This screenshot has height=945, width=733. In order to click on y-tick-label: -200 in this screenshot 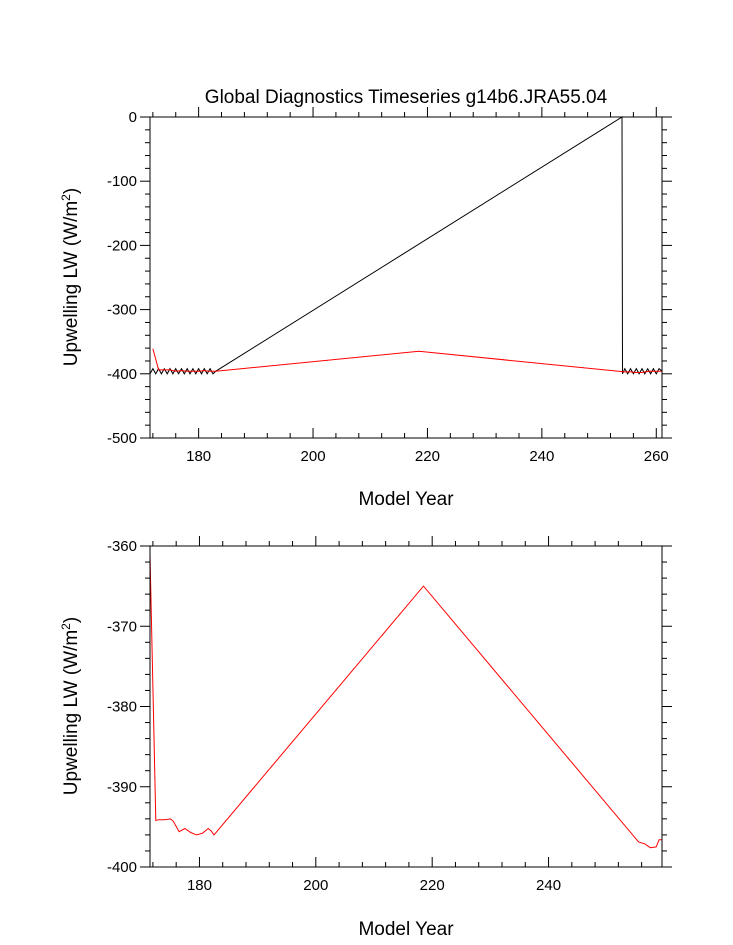, I will do `click(122, 245)`.